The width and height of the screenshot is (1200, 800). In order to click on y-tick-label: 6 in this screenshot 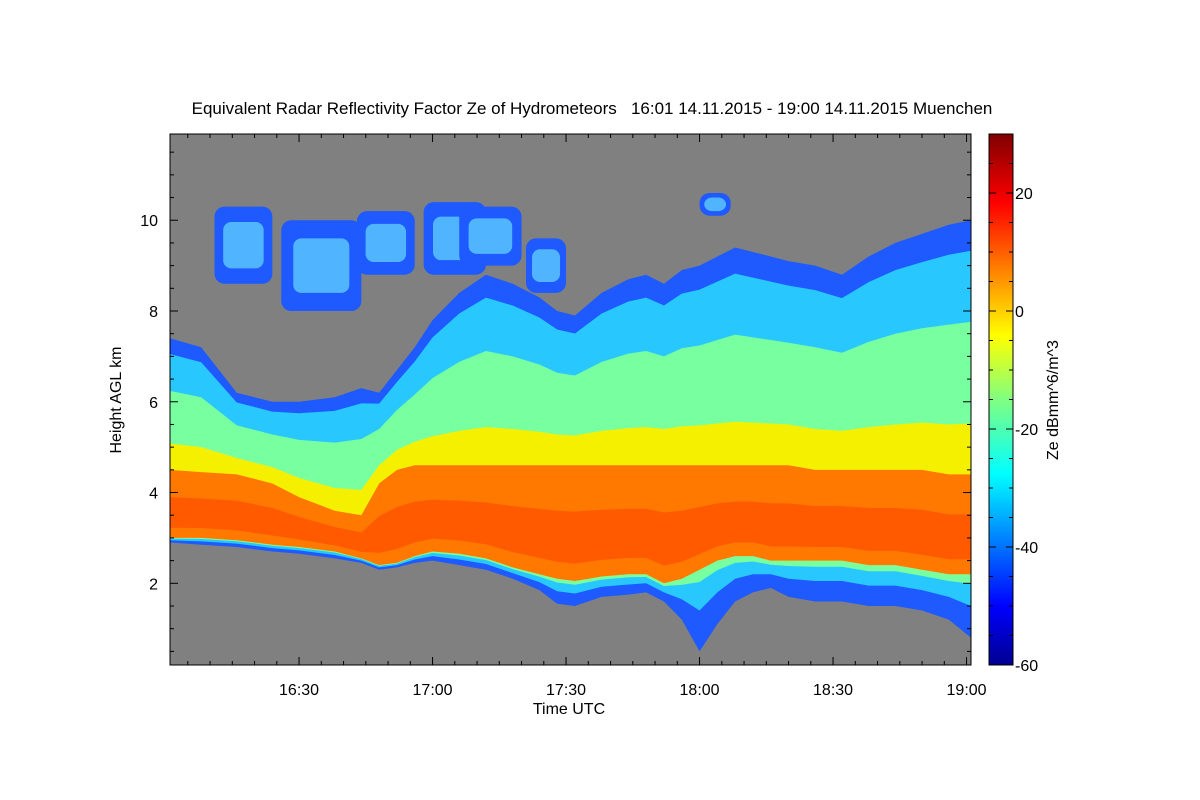, I will do `click(153, 403)`.